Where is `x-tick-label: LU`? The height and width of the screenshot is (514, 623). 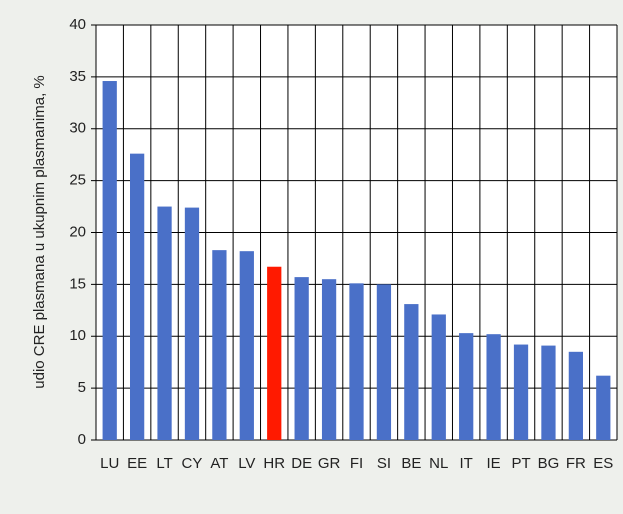
x-tick-label: LU is located at coordinates (109, 463).